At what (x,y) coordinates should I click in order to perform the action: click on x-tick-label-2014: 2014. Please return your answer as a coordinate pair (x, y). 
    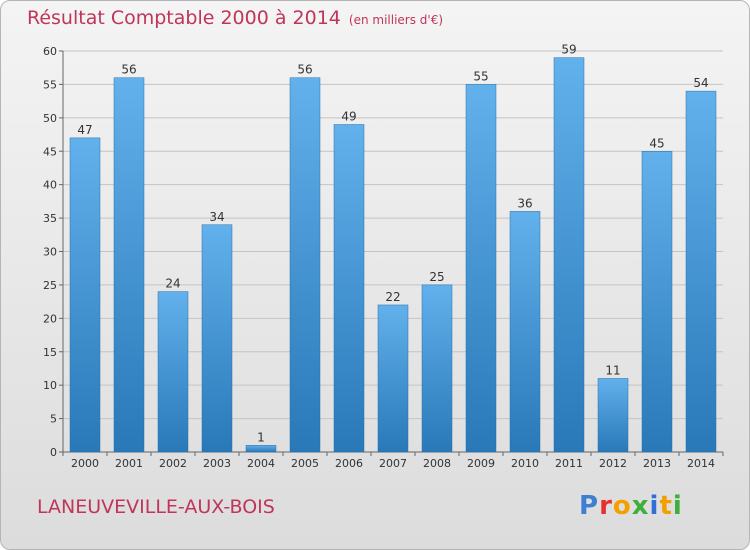
    Looking at the image, I should click on (701, 463).